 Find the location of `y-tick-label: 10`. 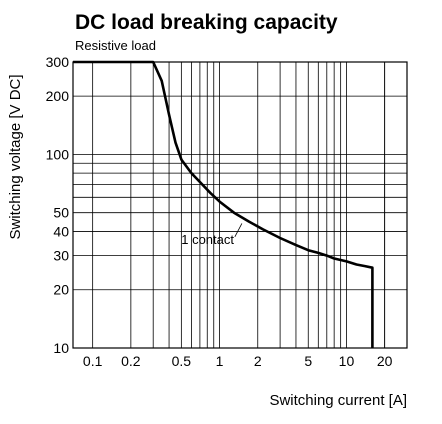

y-tick-label: 10 is located at coordinates (61, 348).